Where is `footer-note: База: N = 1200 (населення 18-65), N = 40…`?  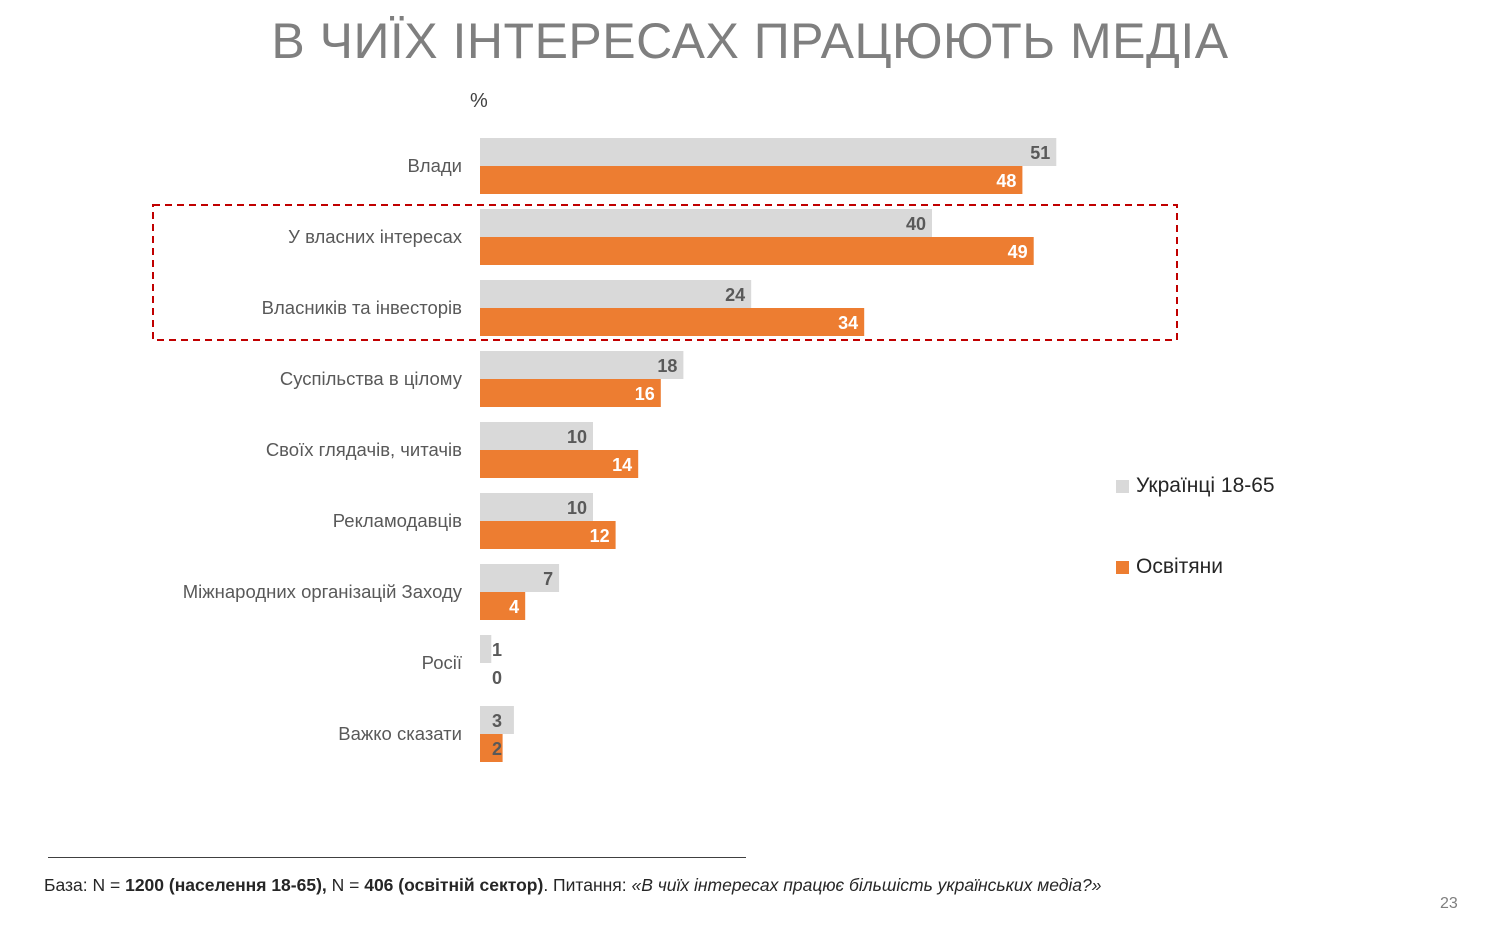
footer-note: База: N = 1200 (населення 18-65), N = 40… is located at coordinates (573, 885).